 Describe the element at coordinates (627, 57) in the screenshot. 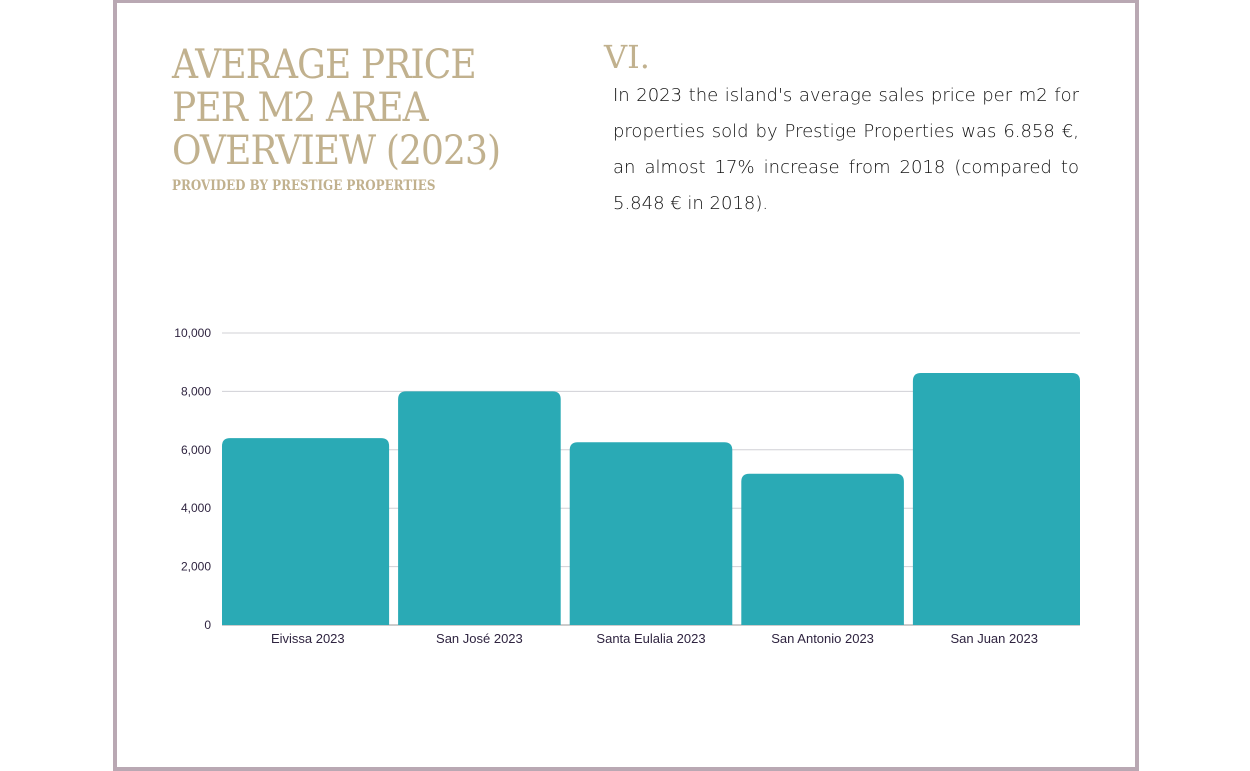

I see `section-number: VI.` at that location.